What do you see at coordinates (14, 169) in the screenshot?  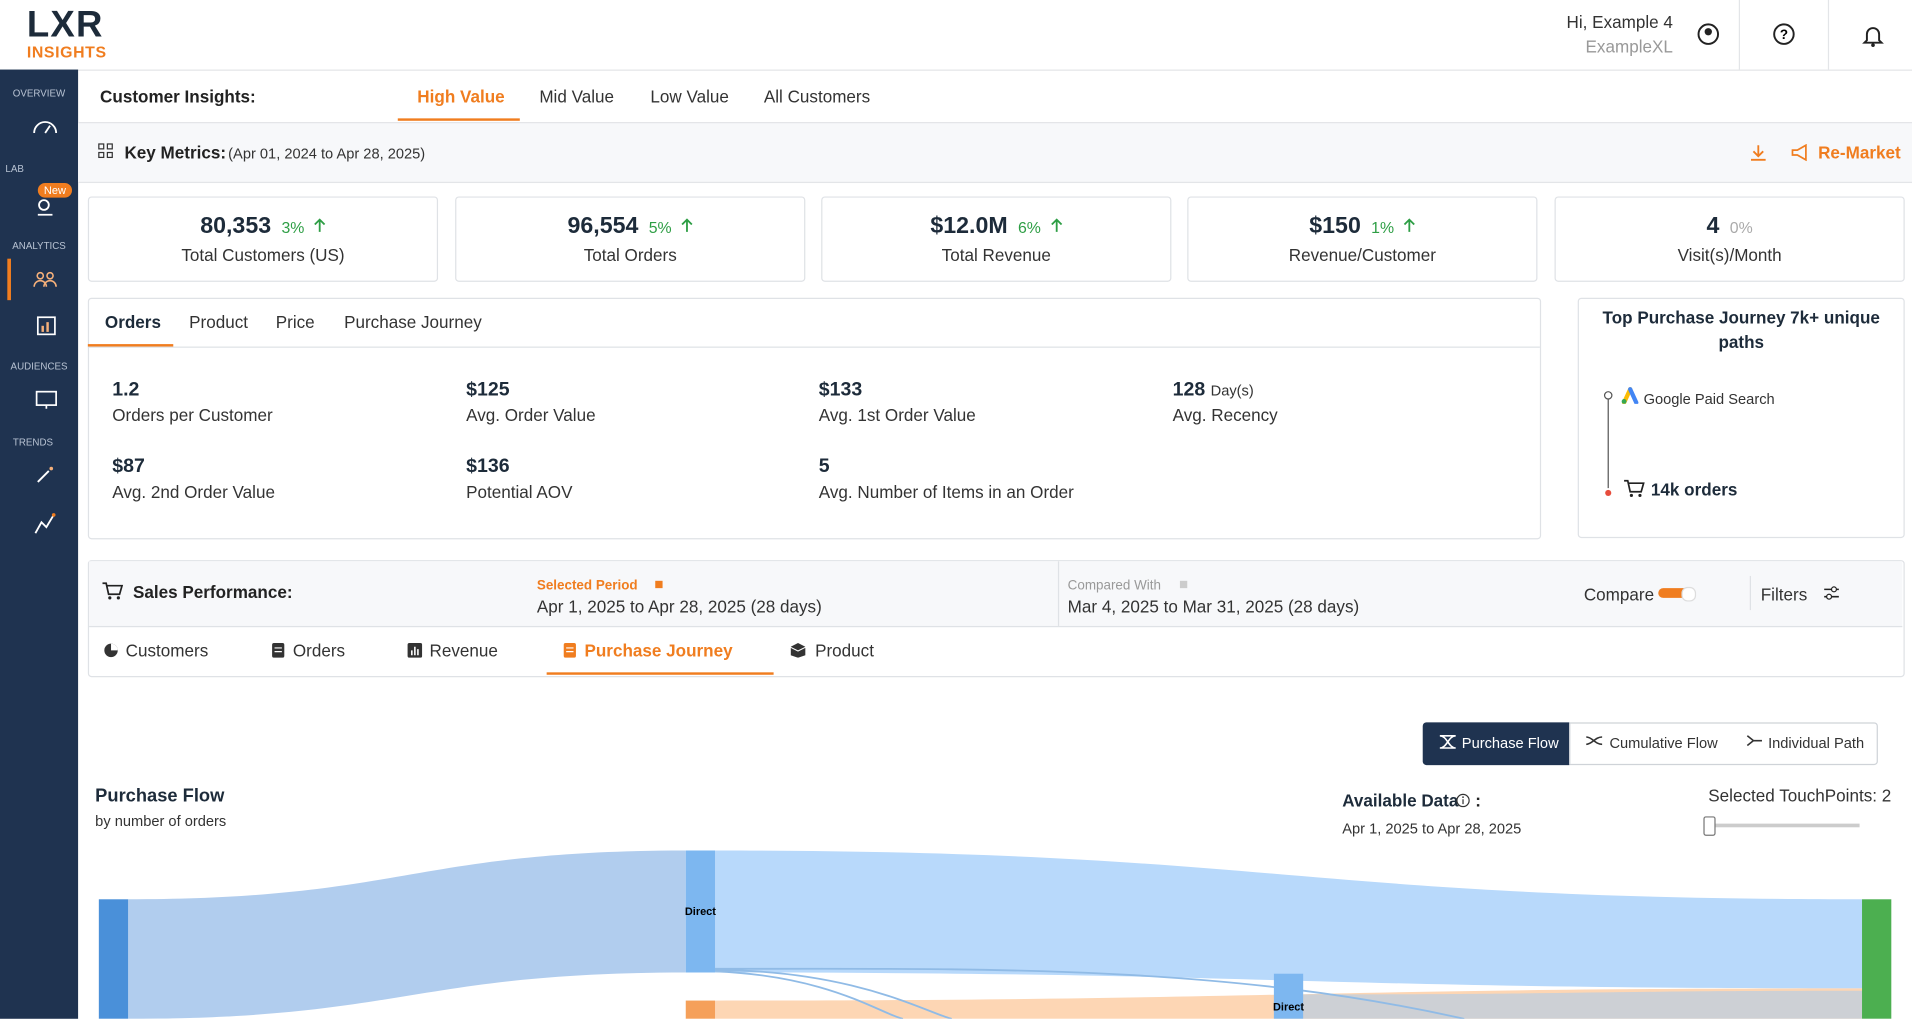 I see `sidebar-section: LAB` at bounding box center [14, 169].